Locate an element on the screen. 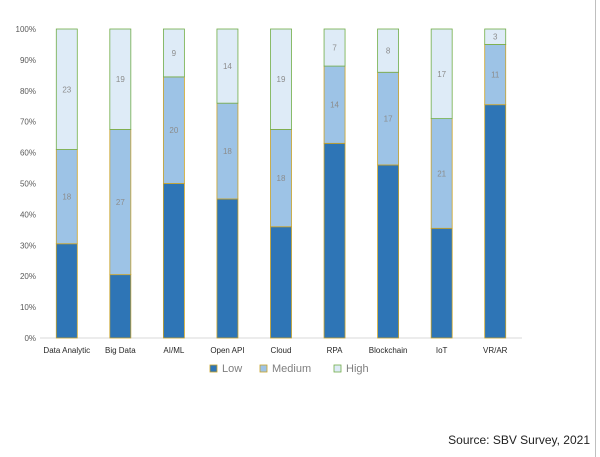 Image resolution: width=600 pixels, height=457 pixels. y-tick-label: 0% is located at coordinates (30, 338).